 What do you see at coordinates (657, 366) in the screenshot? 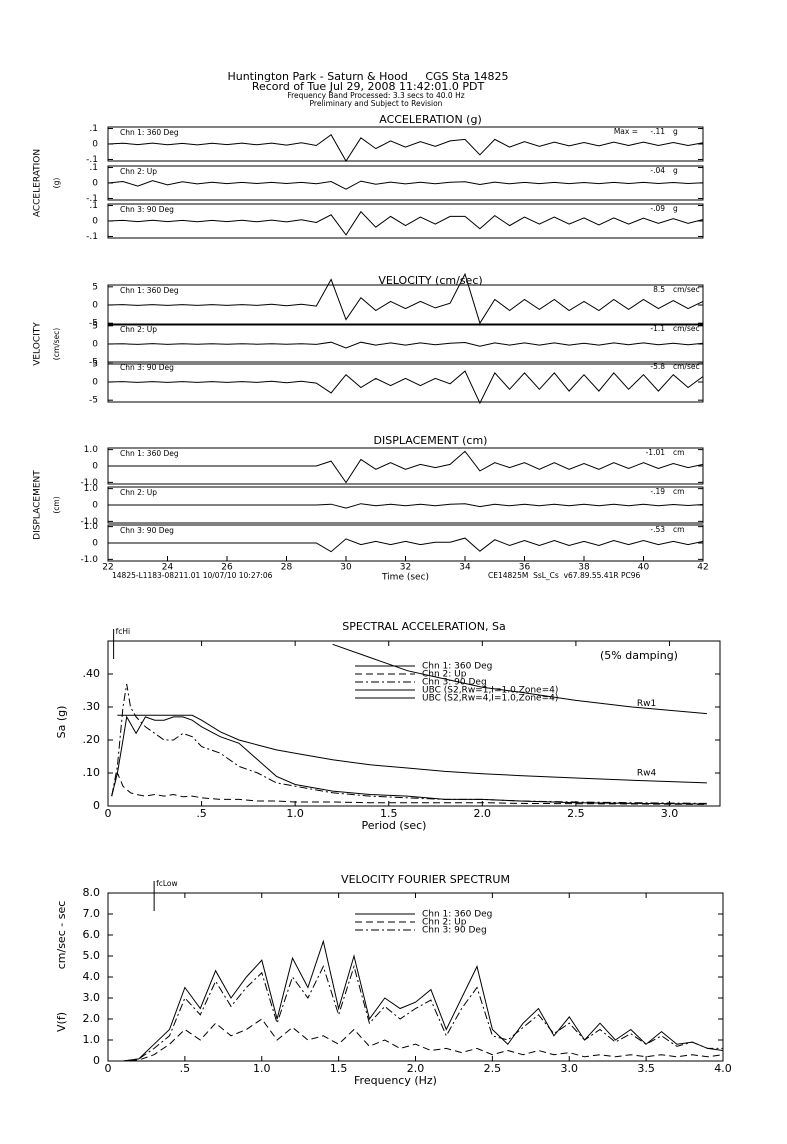
I see `peak-value: -5.8` at bounding box center [657, 366].